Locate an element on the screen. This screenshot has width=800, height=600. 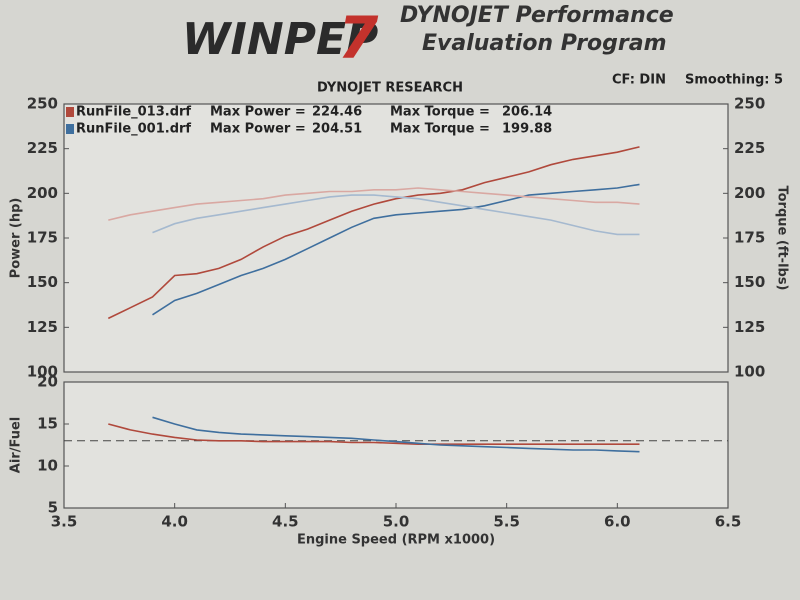
legend-value: 199.88 is located at coordinates (527, 129).